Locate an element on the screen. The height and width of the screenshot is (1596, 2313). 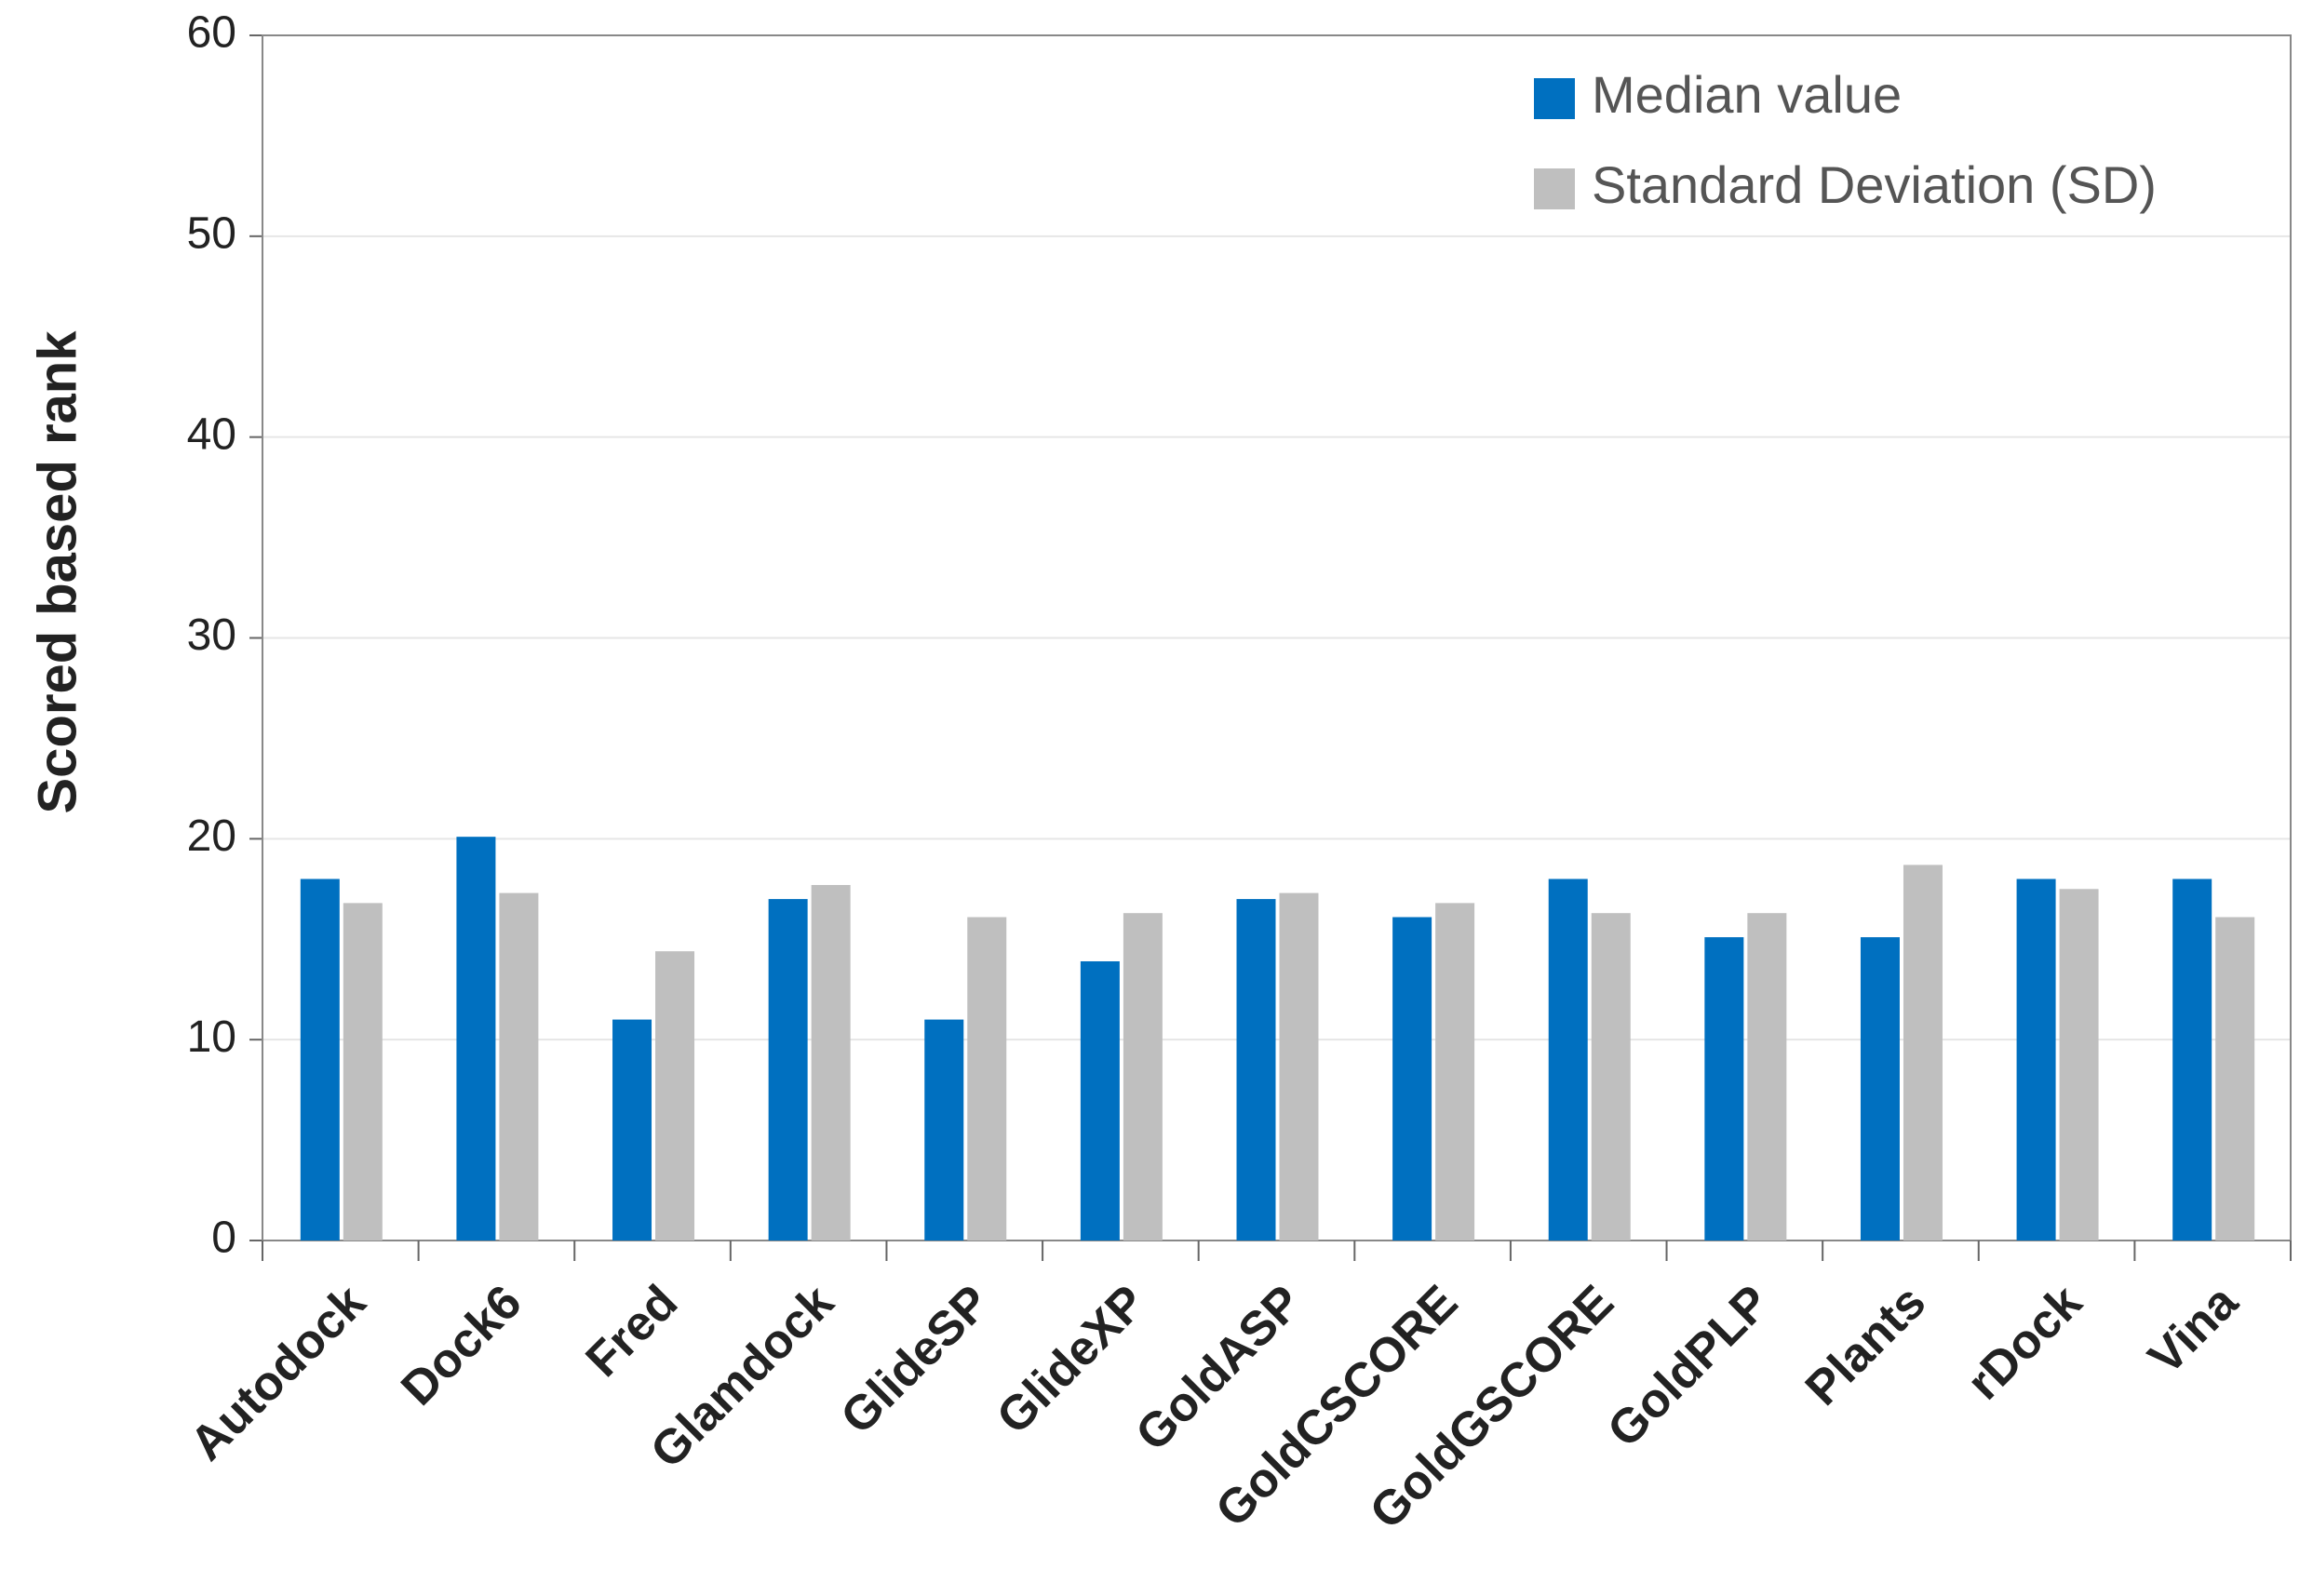
y-tick-label: 20 is located at coordinates (211, 836).